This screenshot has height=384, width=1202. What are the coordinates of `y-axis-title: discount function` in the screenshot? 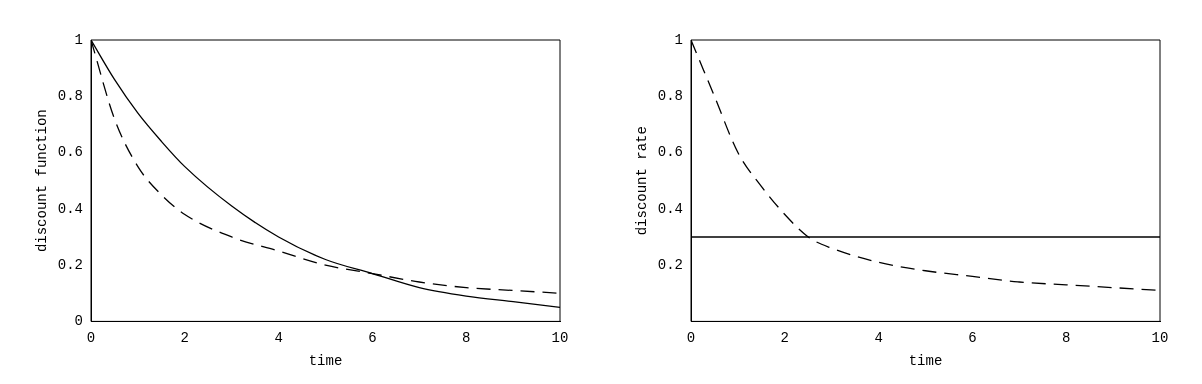 It's located at (42, 181).